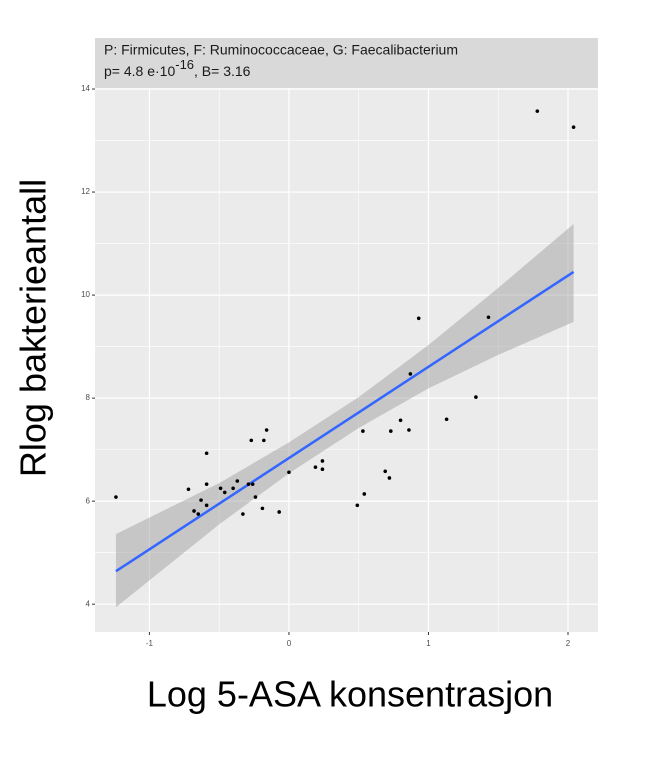  Describe the element at coordinates (88, 397) in the screenshot. I see `y-tick-label: 8` at that location.